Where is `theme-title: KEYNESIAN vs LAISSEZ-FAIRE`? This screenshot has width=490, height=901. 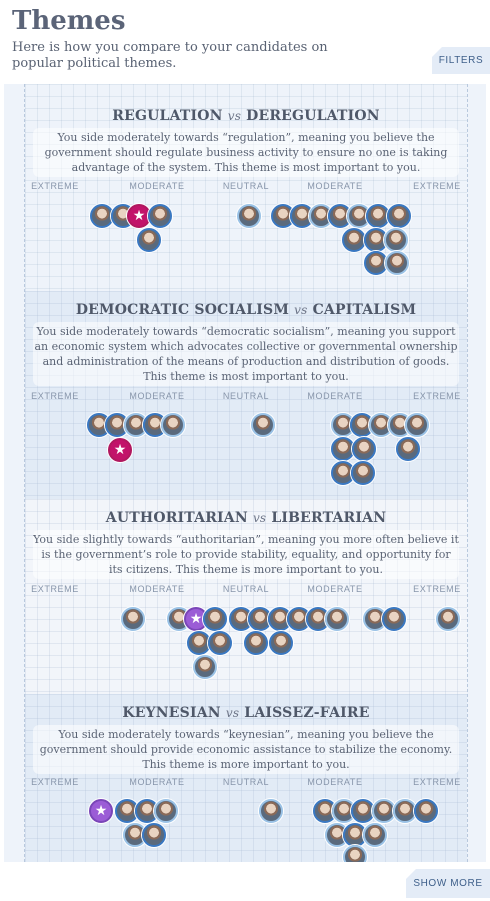 theme-title: KEYNESIAN vs LAISSEZ-FAIRE is located at coordinates (246, 713).